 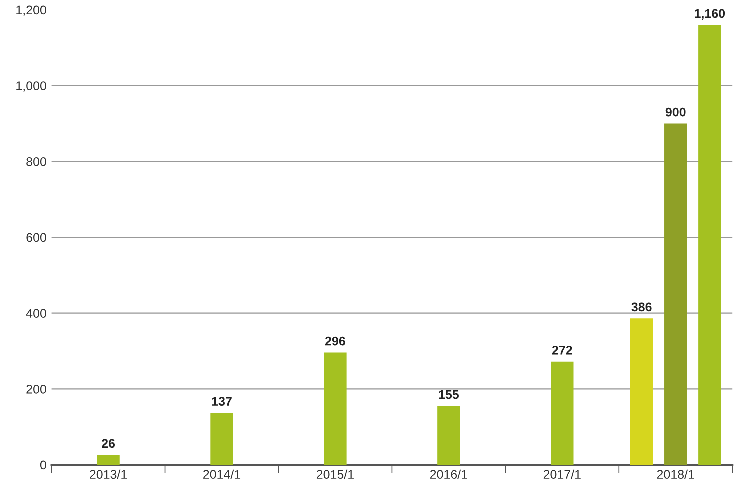 I want to click on y-tick-label: 200, so click(x=36, y=389).